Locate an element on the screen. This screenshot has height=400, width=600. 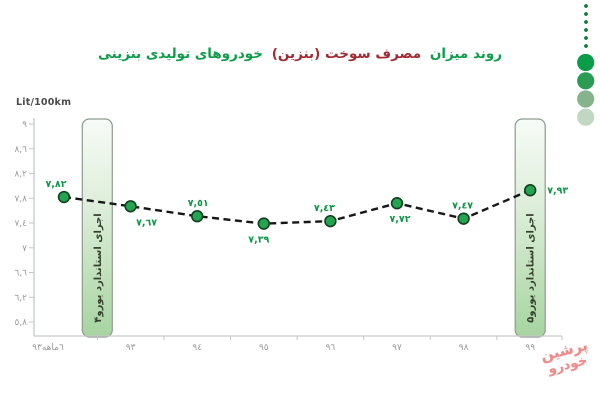
y-tick-label: ٩ is located at coordinates (24, 125).